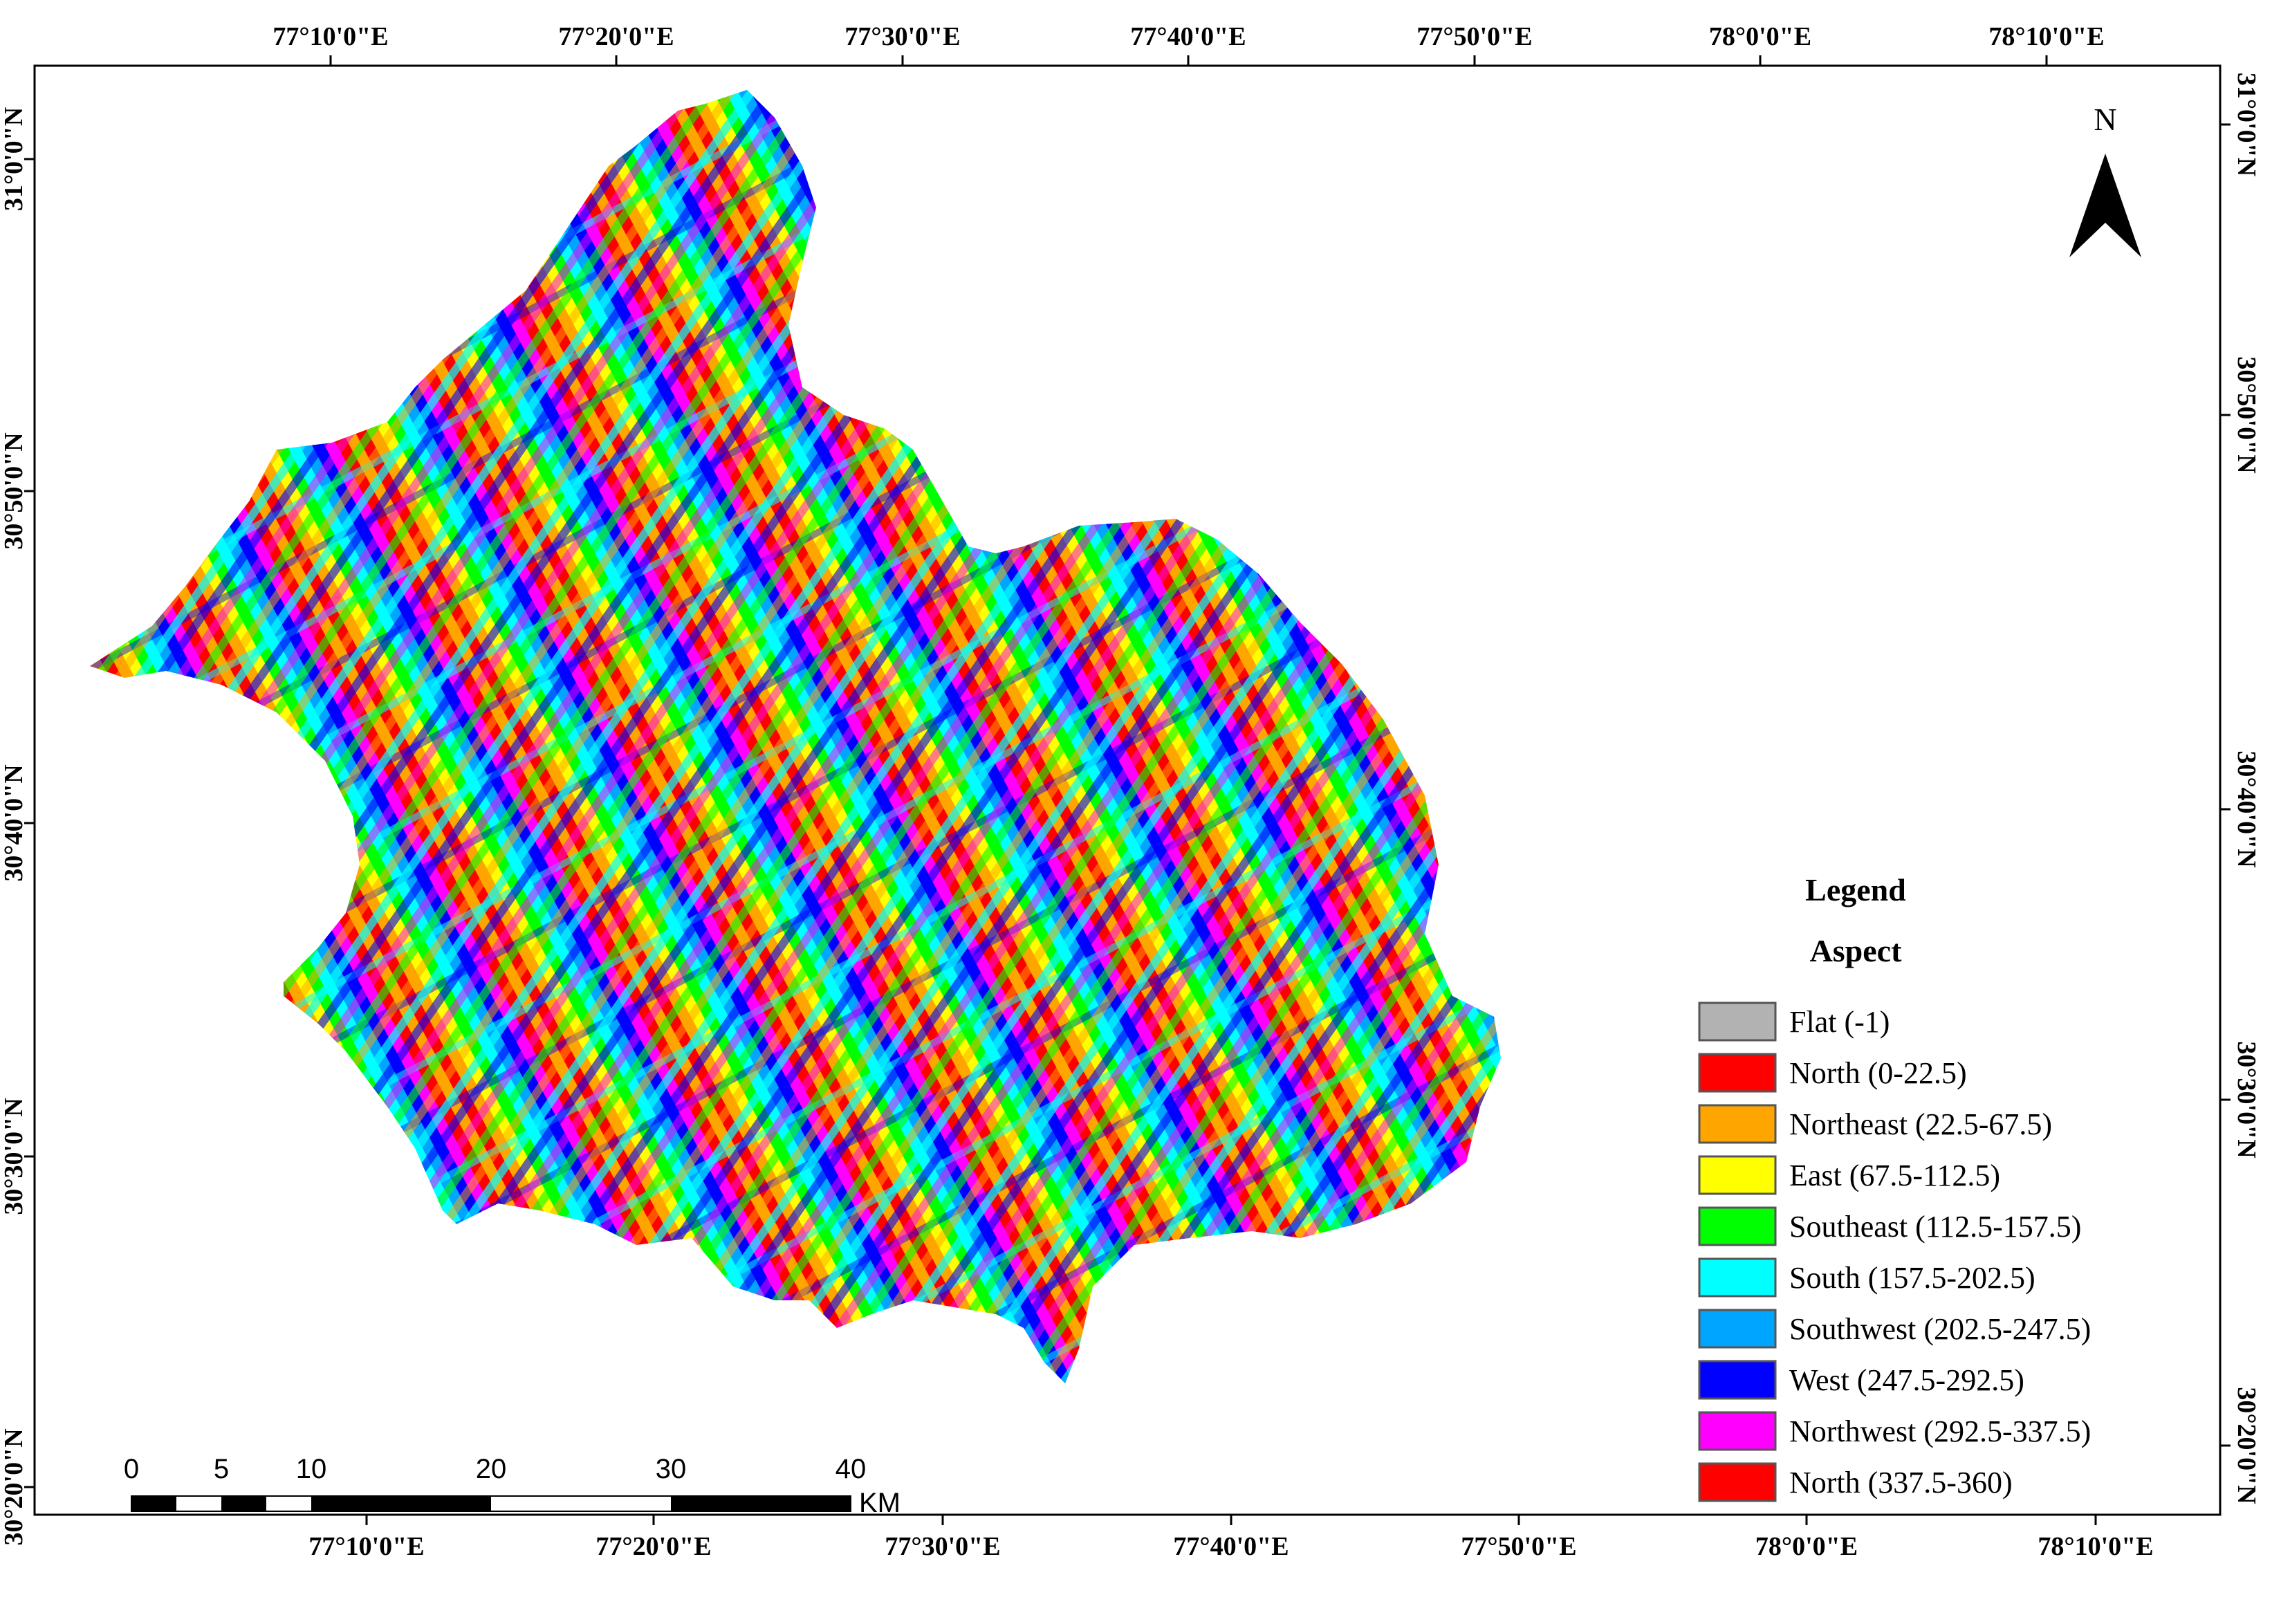  Describe the element at coordinates (671, 1469) in the screenshot. I see `scale-bar-label: 30` at that location.